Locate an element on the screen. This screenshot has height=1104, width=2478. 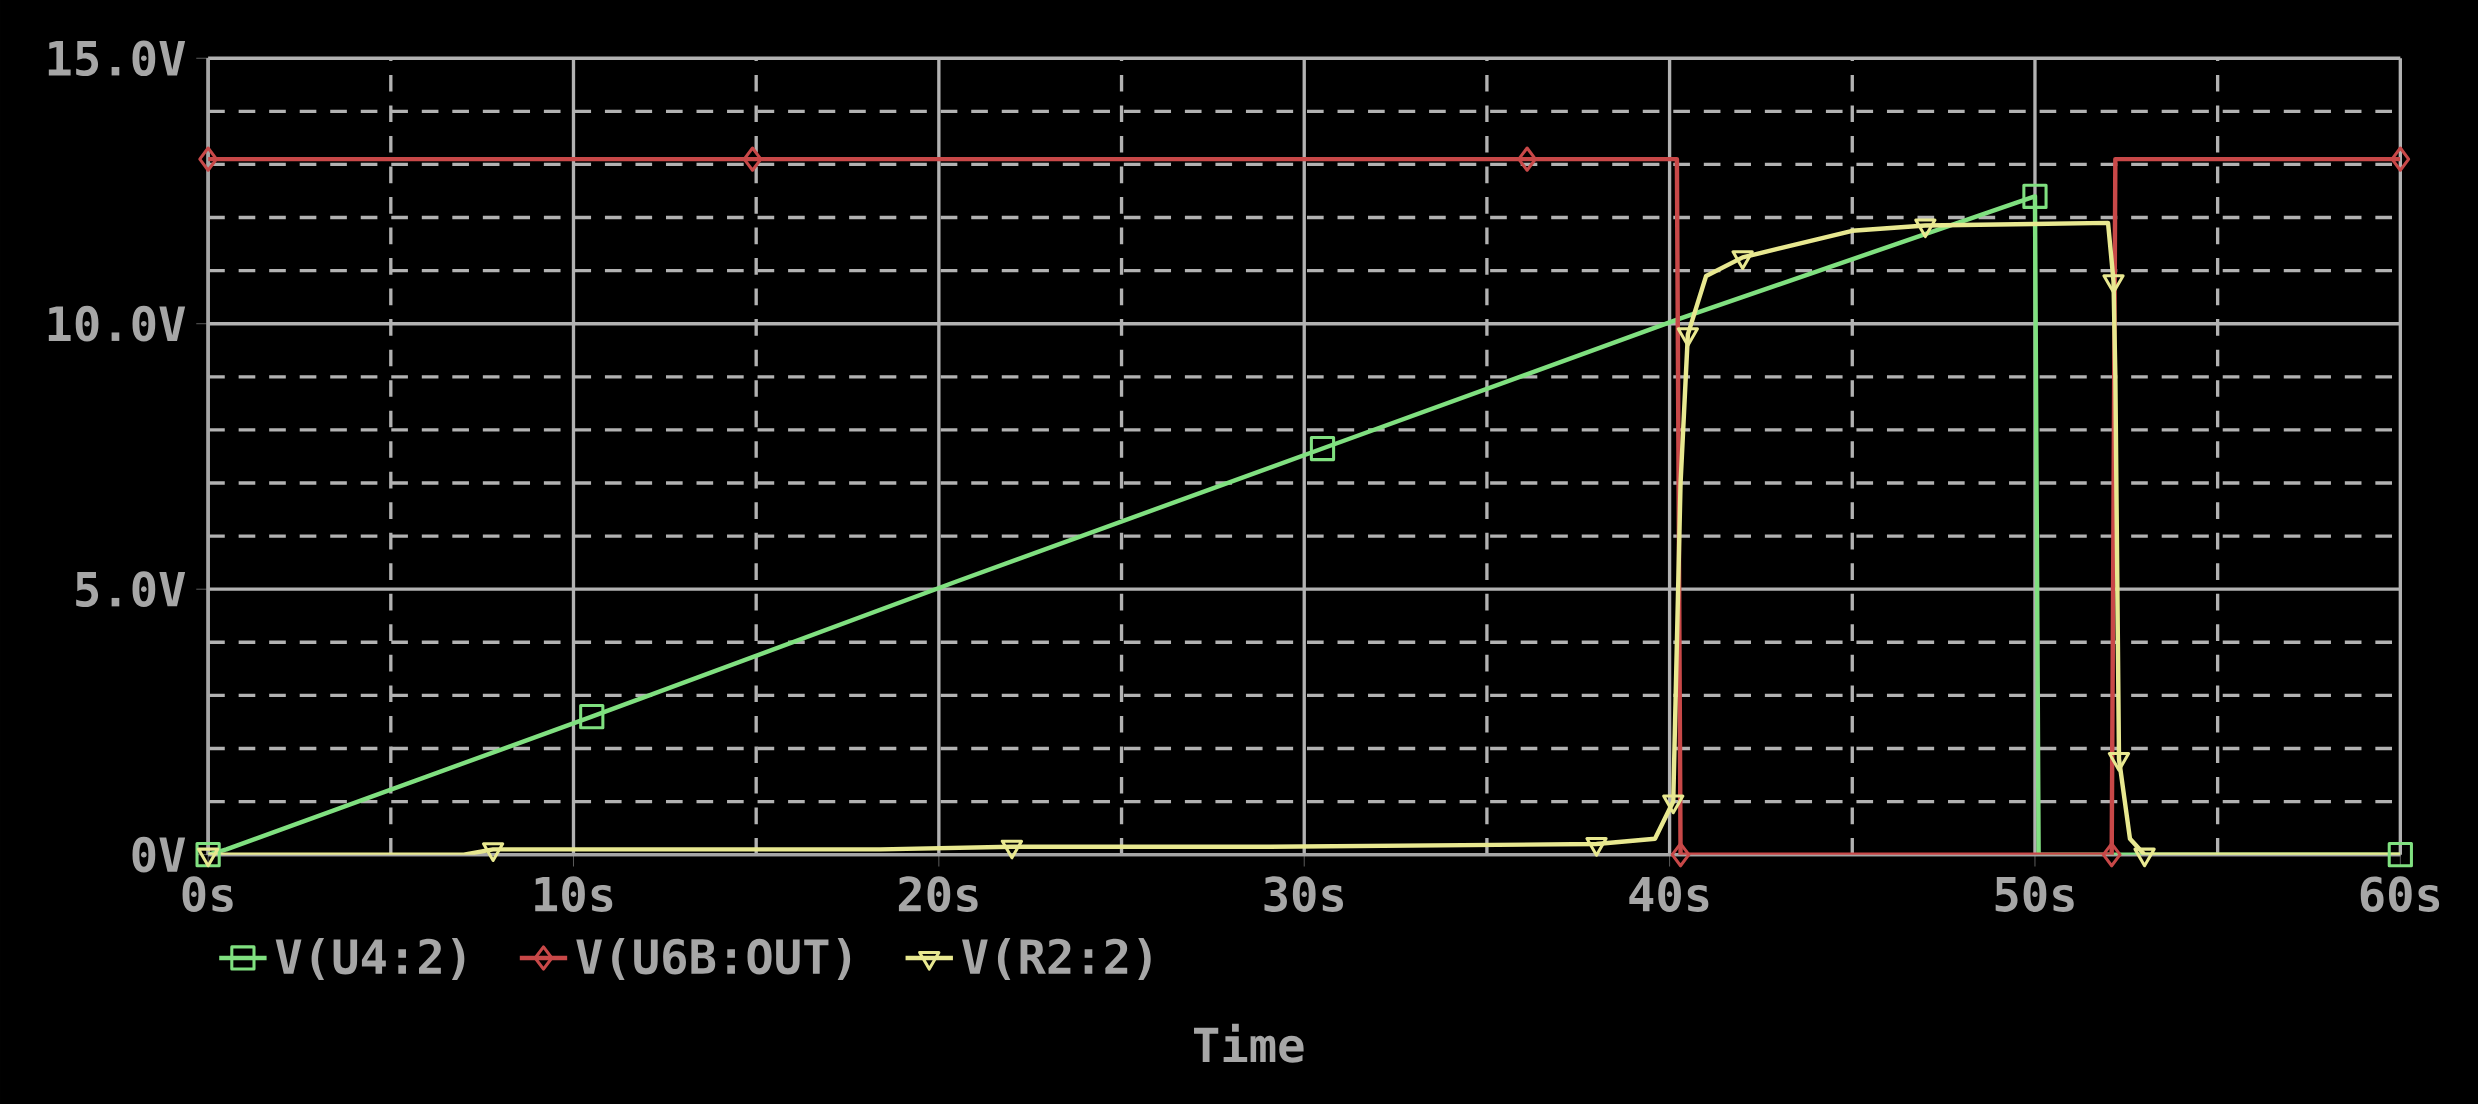
legend-label: V(U6B:OUT) is located at coordinates (713, 958).